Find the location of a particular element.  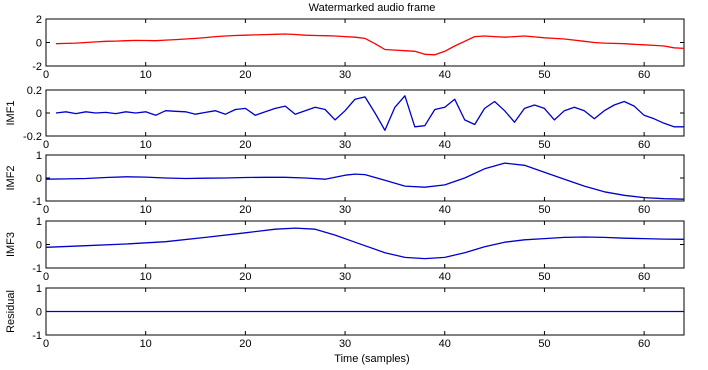

y-tick-label: -0.2 is located at coordinates (32, 137).